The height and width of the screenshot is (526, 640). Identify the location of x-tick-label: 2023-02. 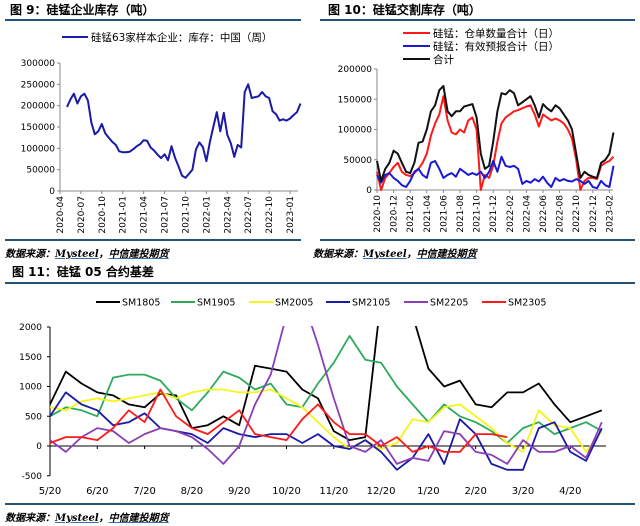
(610, 214).